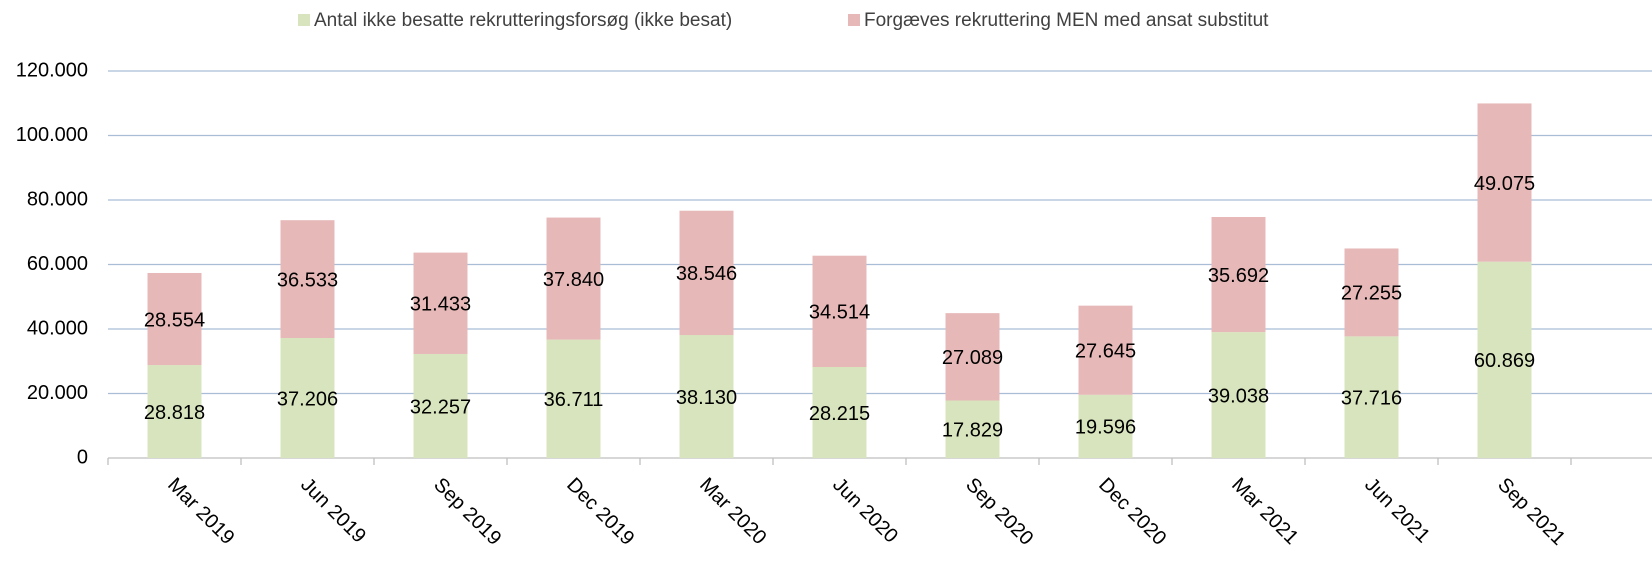 This screenshot has width=1652, height=580. What do you see at coordinates (467, 512) in the screenshot?
I see `x-tick-label: Sep 2019` at bounding box center [467, 512].